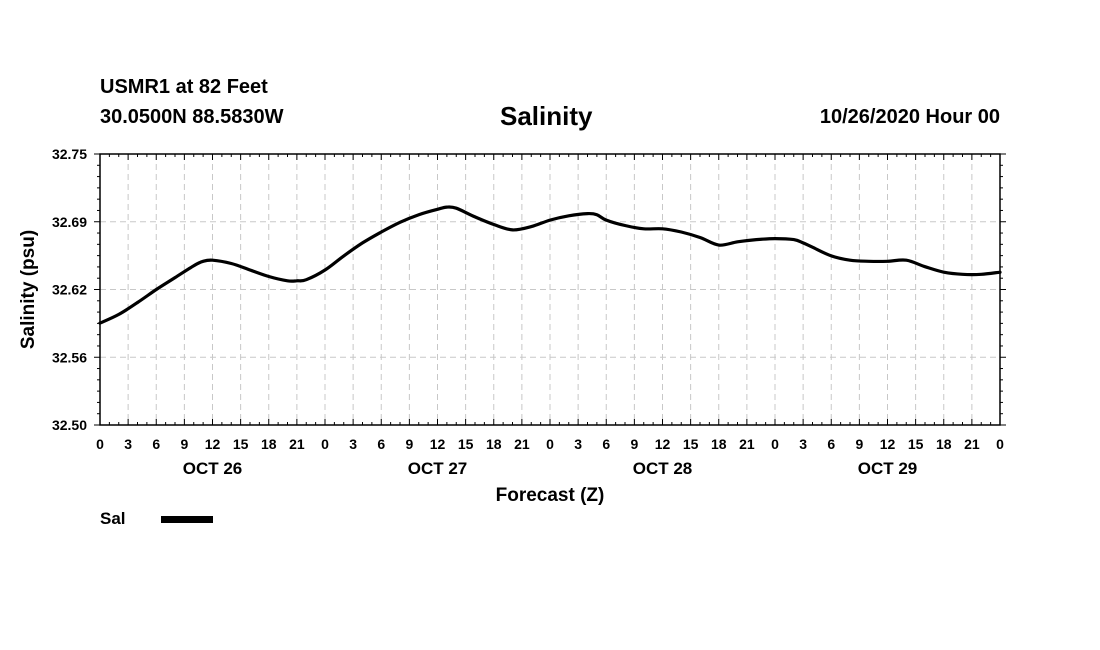 The width and height of the screenshot is (1100, 650). I want to click on chart-title: Salinity, so click(546, 116).